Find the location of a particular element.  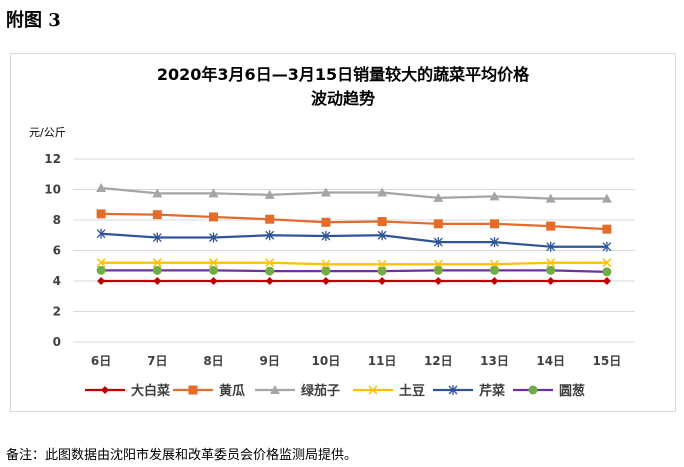

legend-label: 大白菜 is located at coordinates (150, 391).